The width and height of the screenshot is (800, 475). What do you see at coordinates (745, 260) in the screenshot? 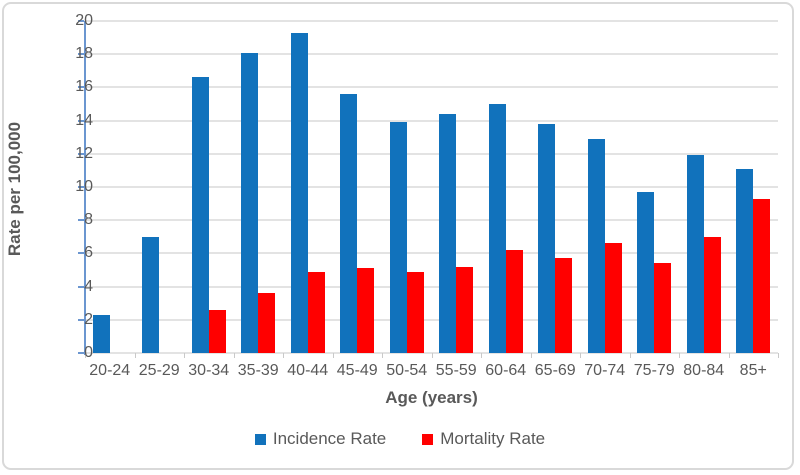
I see `bar-incidence-rate-85+` at bounding box center [745, 260].